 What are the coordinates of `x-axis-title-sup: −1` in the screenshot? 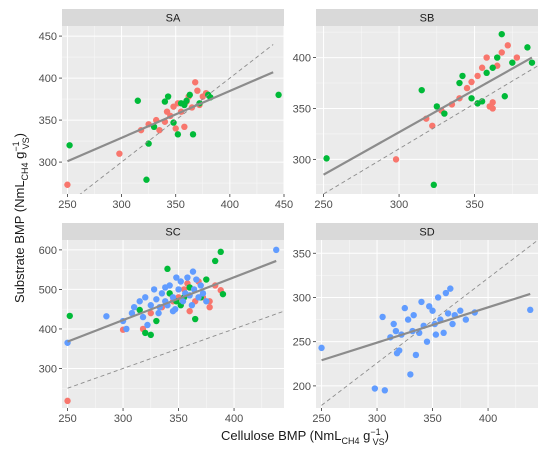 It's located at (375, 432).